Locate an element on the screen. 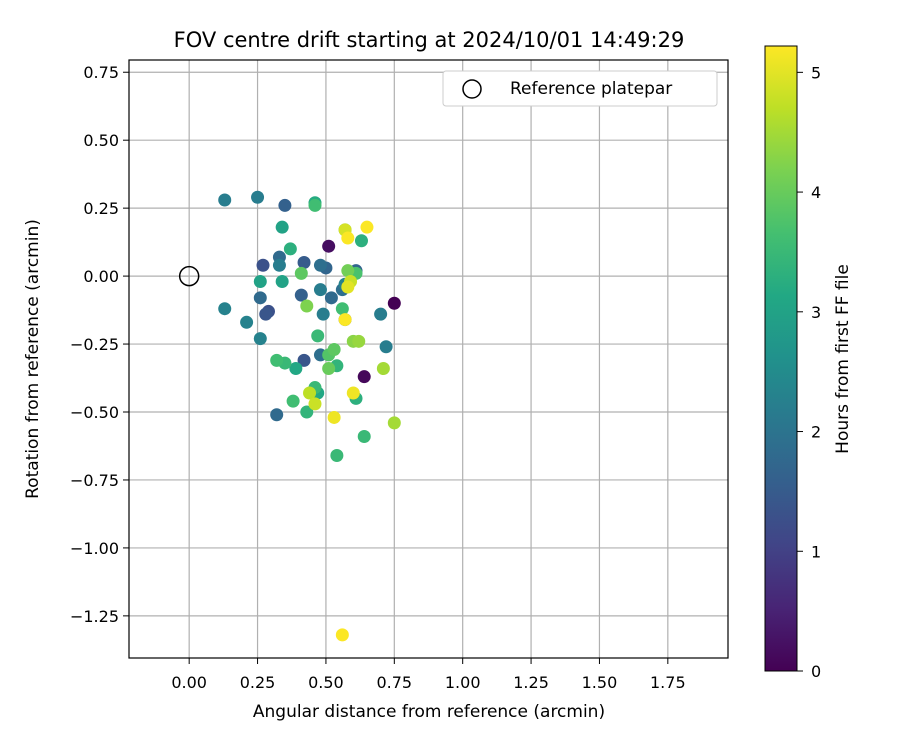 Image resolution: width=900 pixels, height=750 pixels. x-tick-label: 0.50 is located at coordinates (326, 682).